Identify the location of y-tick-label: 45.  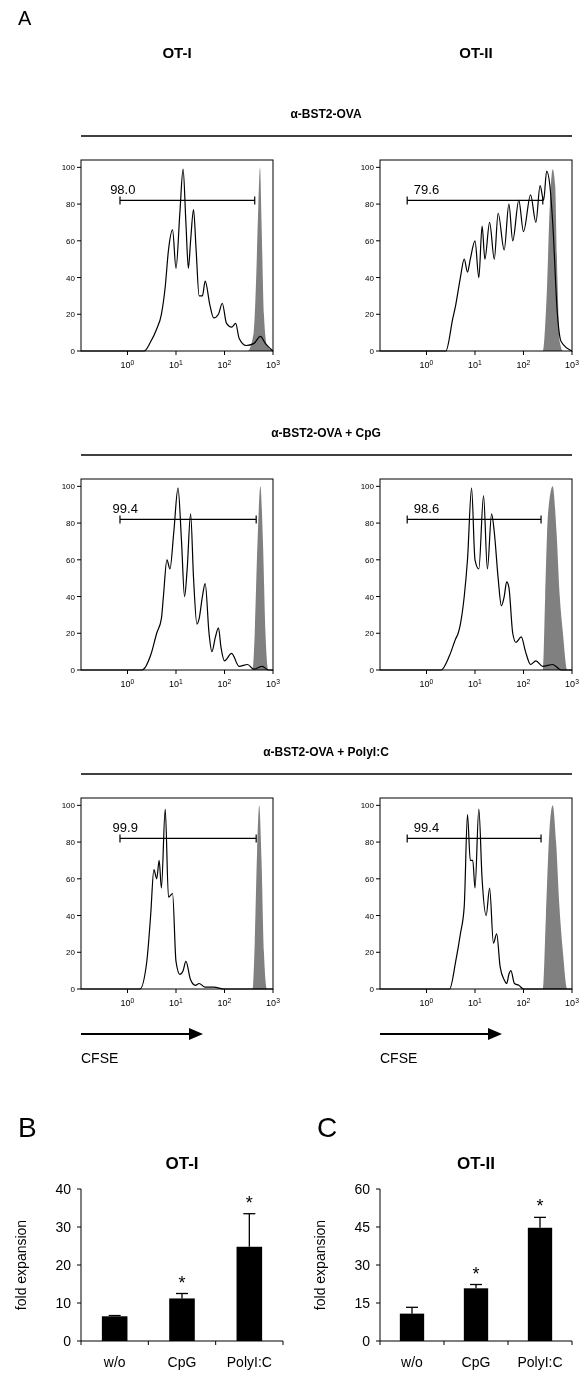
(362, 1227).